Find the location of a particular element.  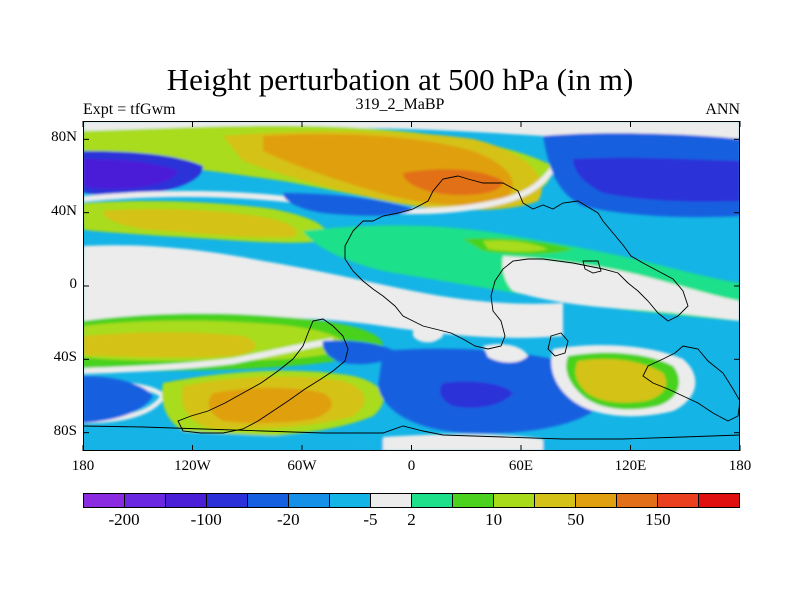

colorbar-label: -100 is located at coordinates (206, 519).